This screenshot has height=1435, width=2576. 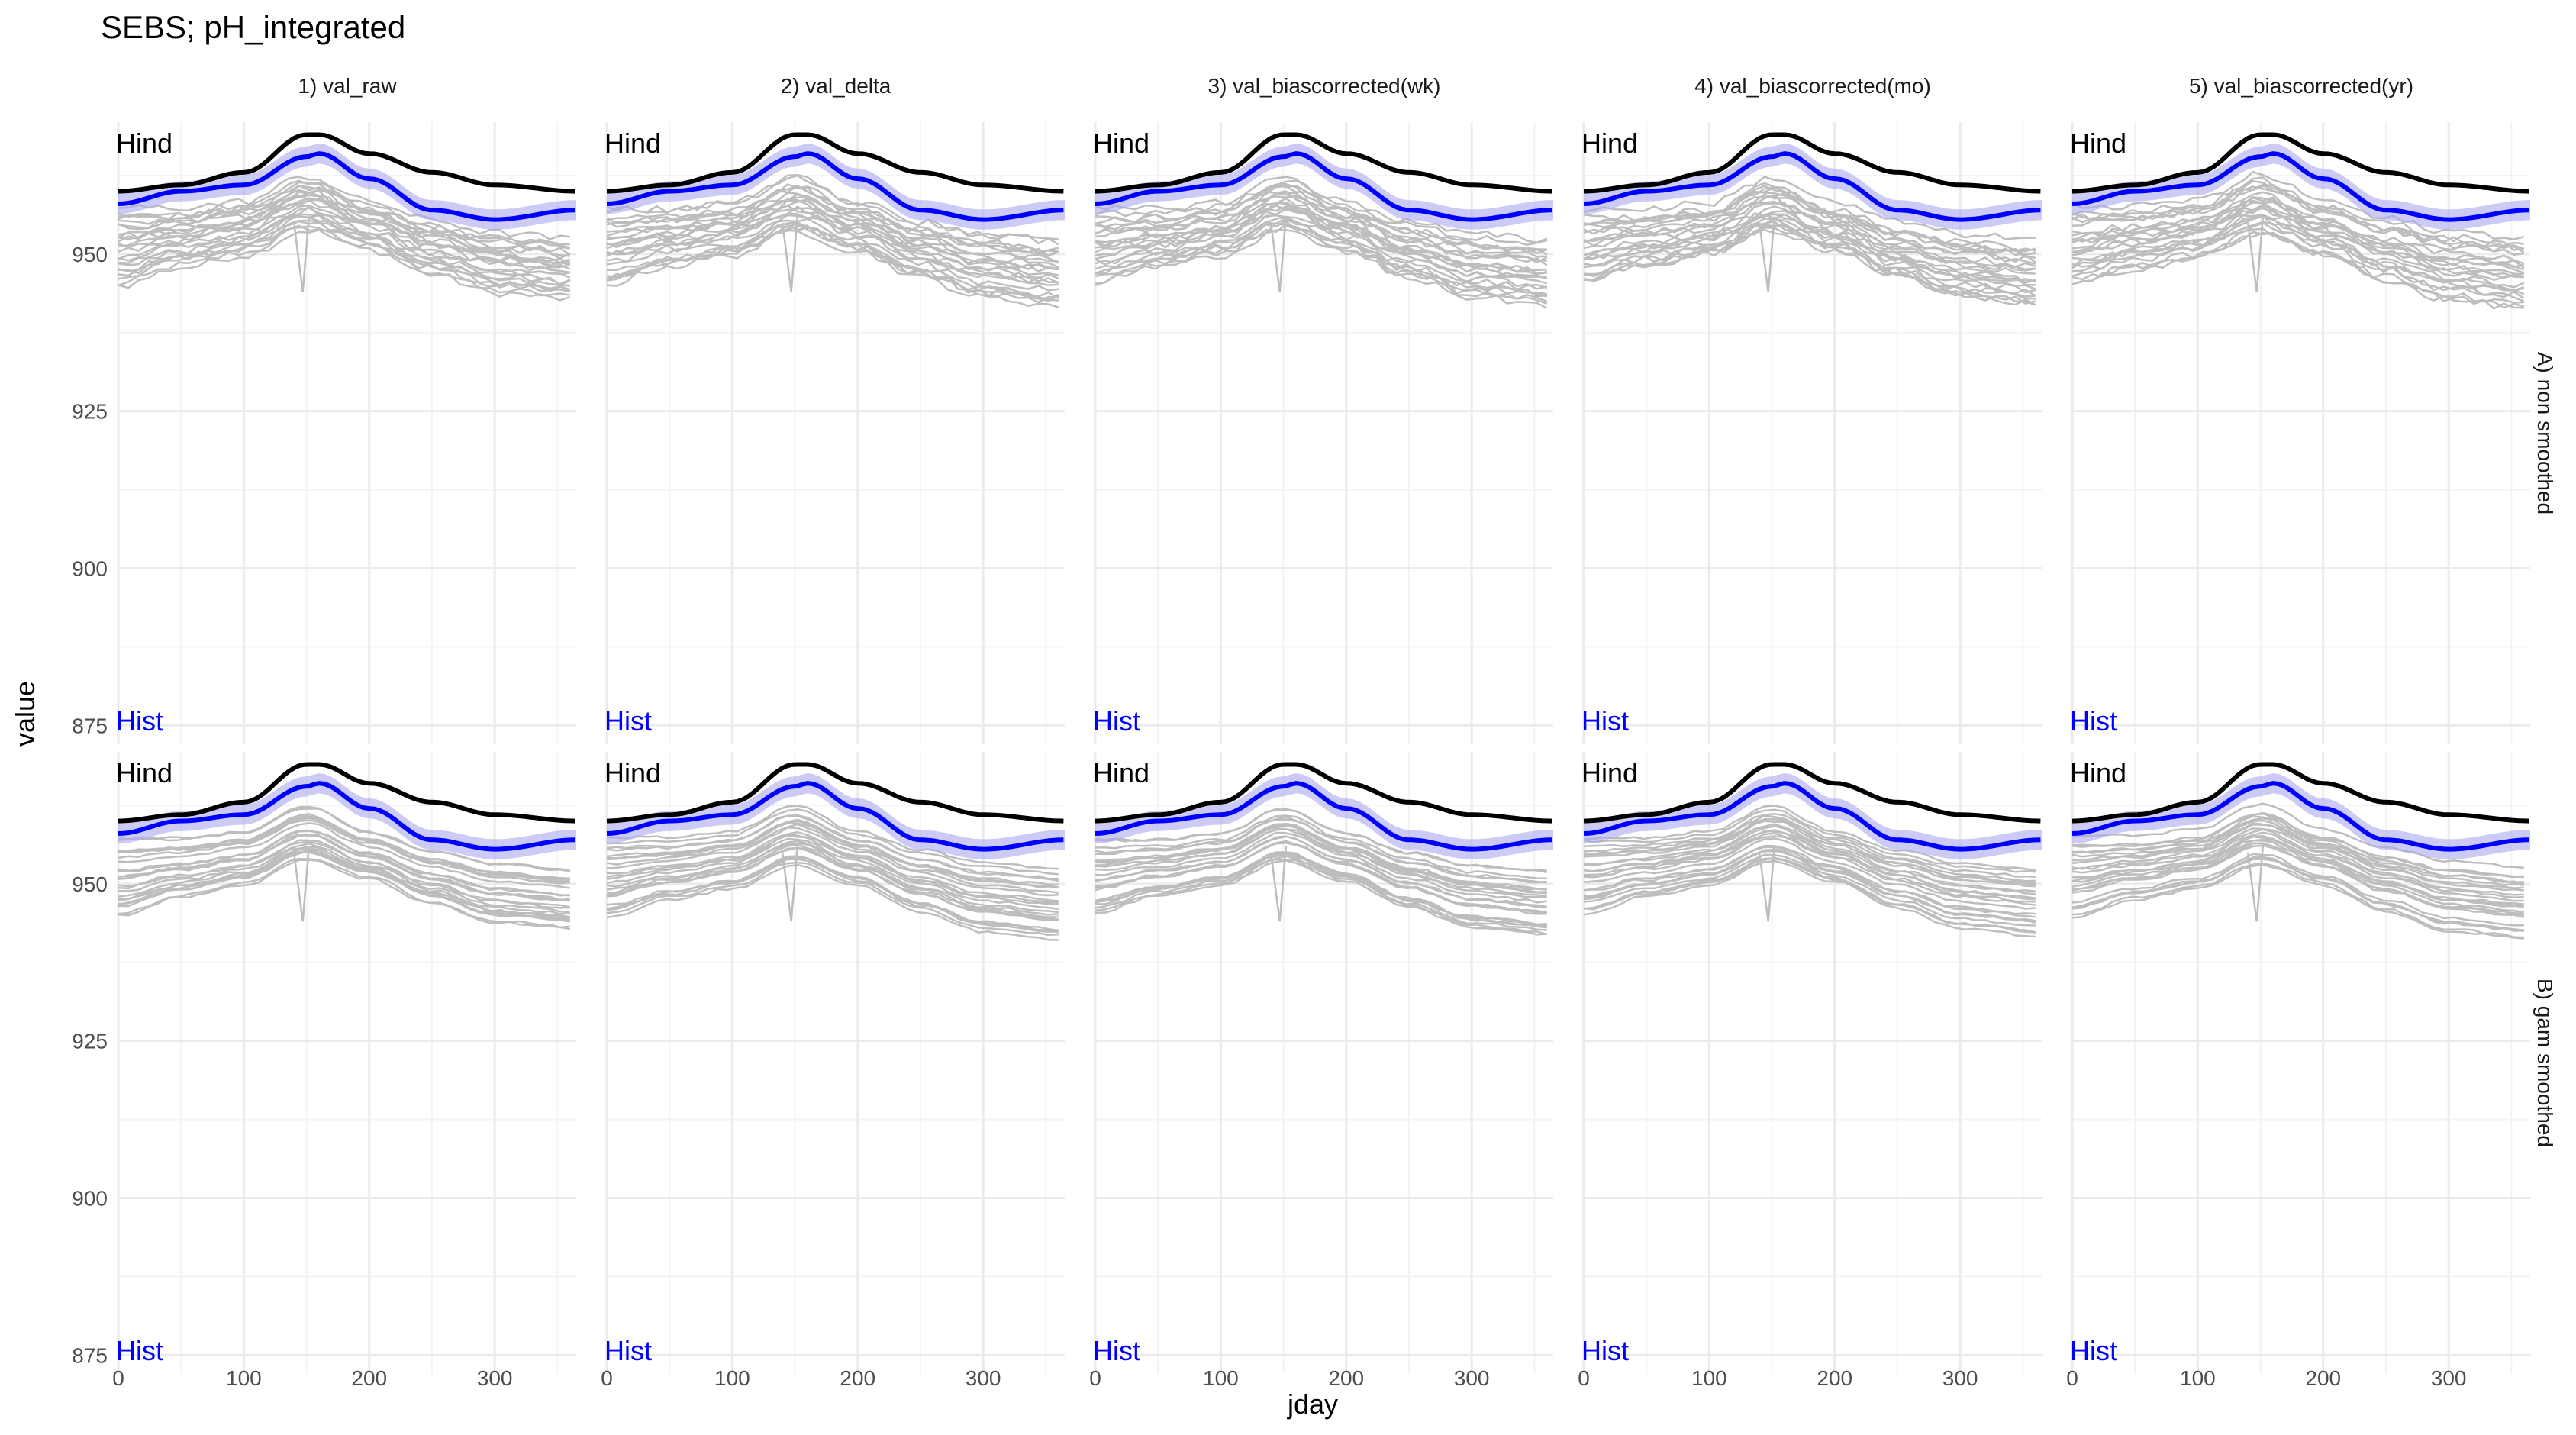 What do you see at coordinates (253, 27) in the screenshot?
I see `chart-title: SEBS; pH_integrated` at bounding box center [253, 27].